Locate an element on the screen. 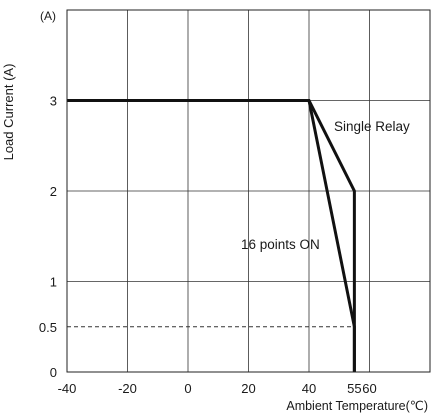  x-tick-label: -40 is located at coordinates (67, 388).